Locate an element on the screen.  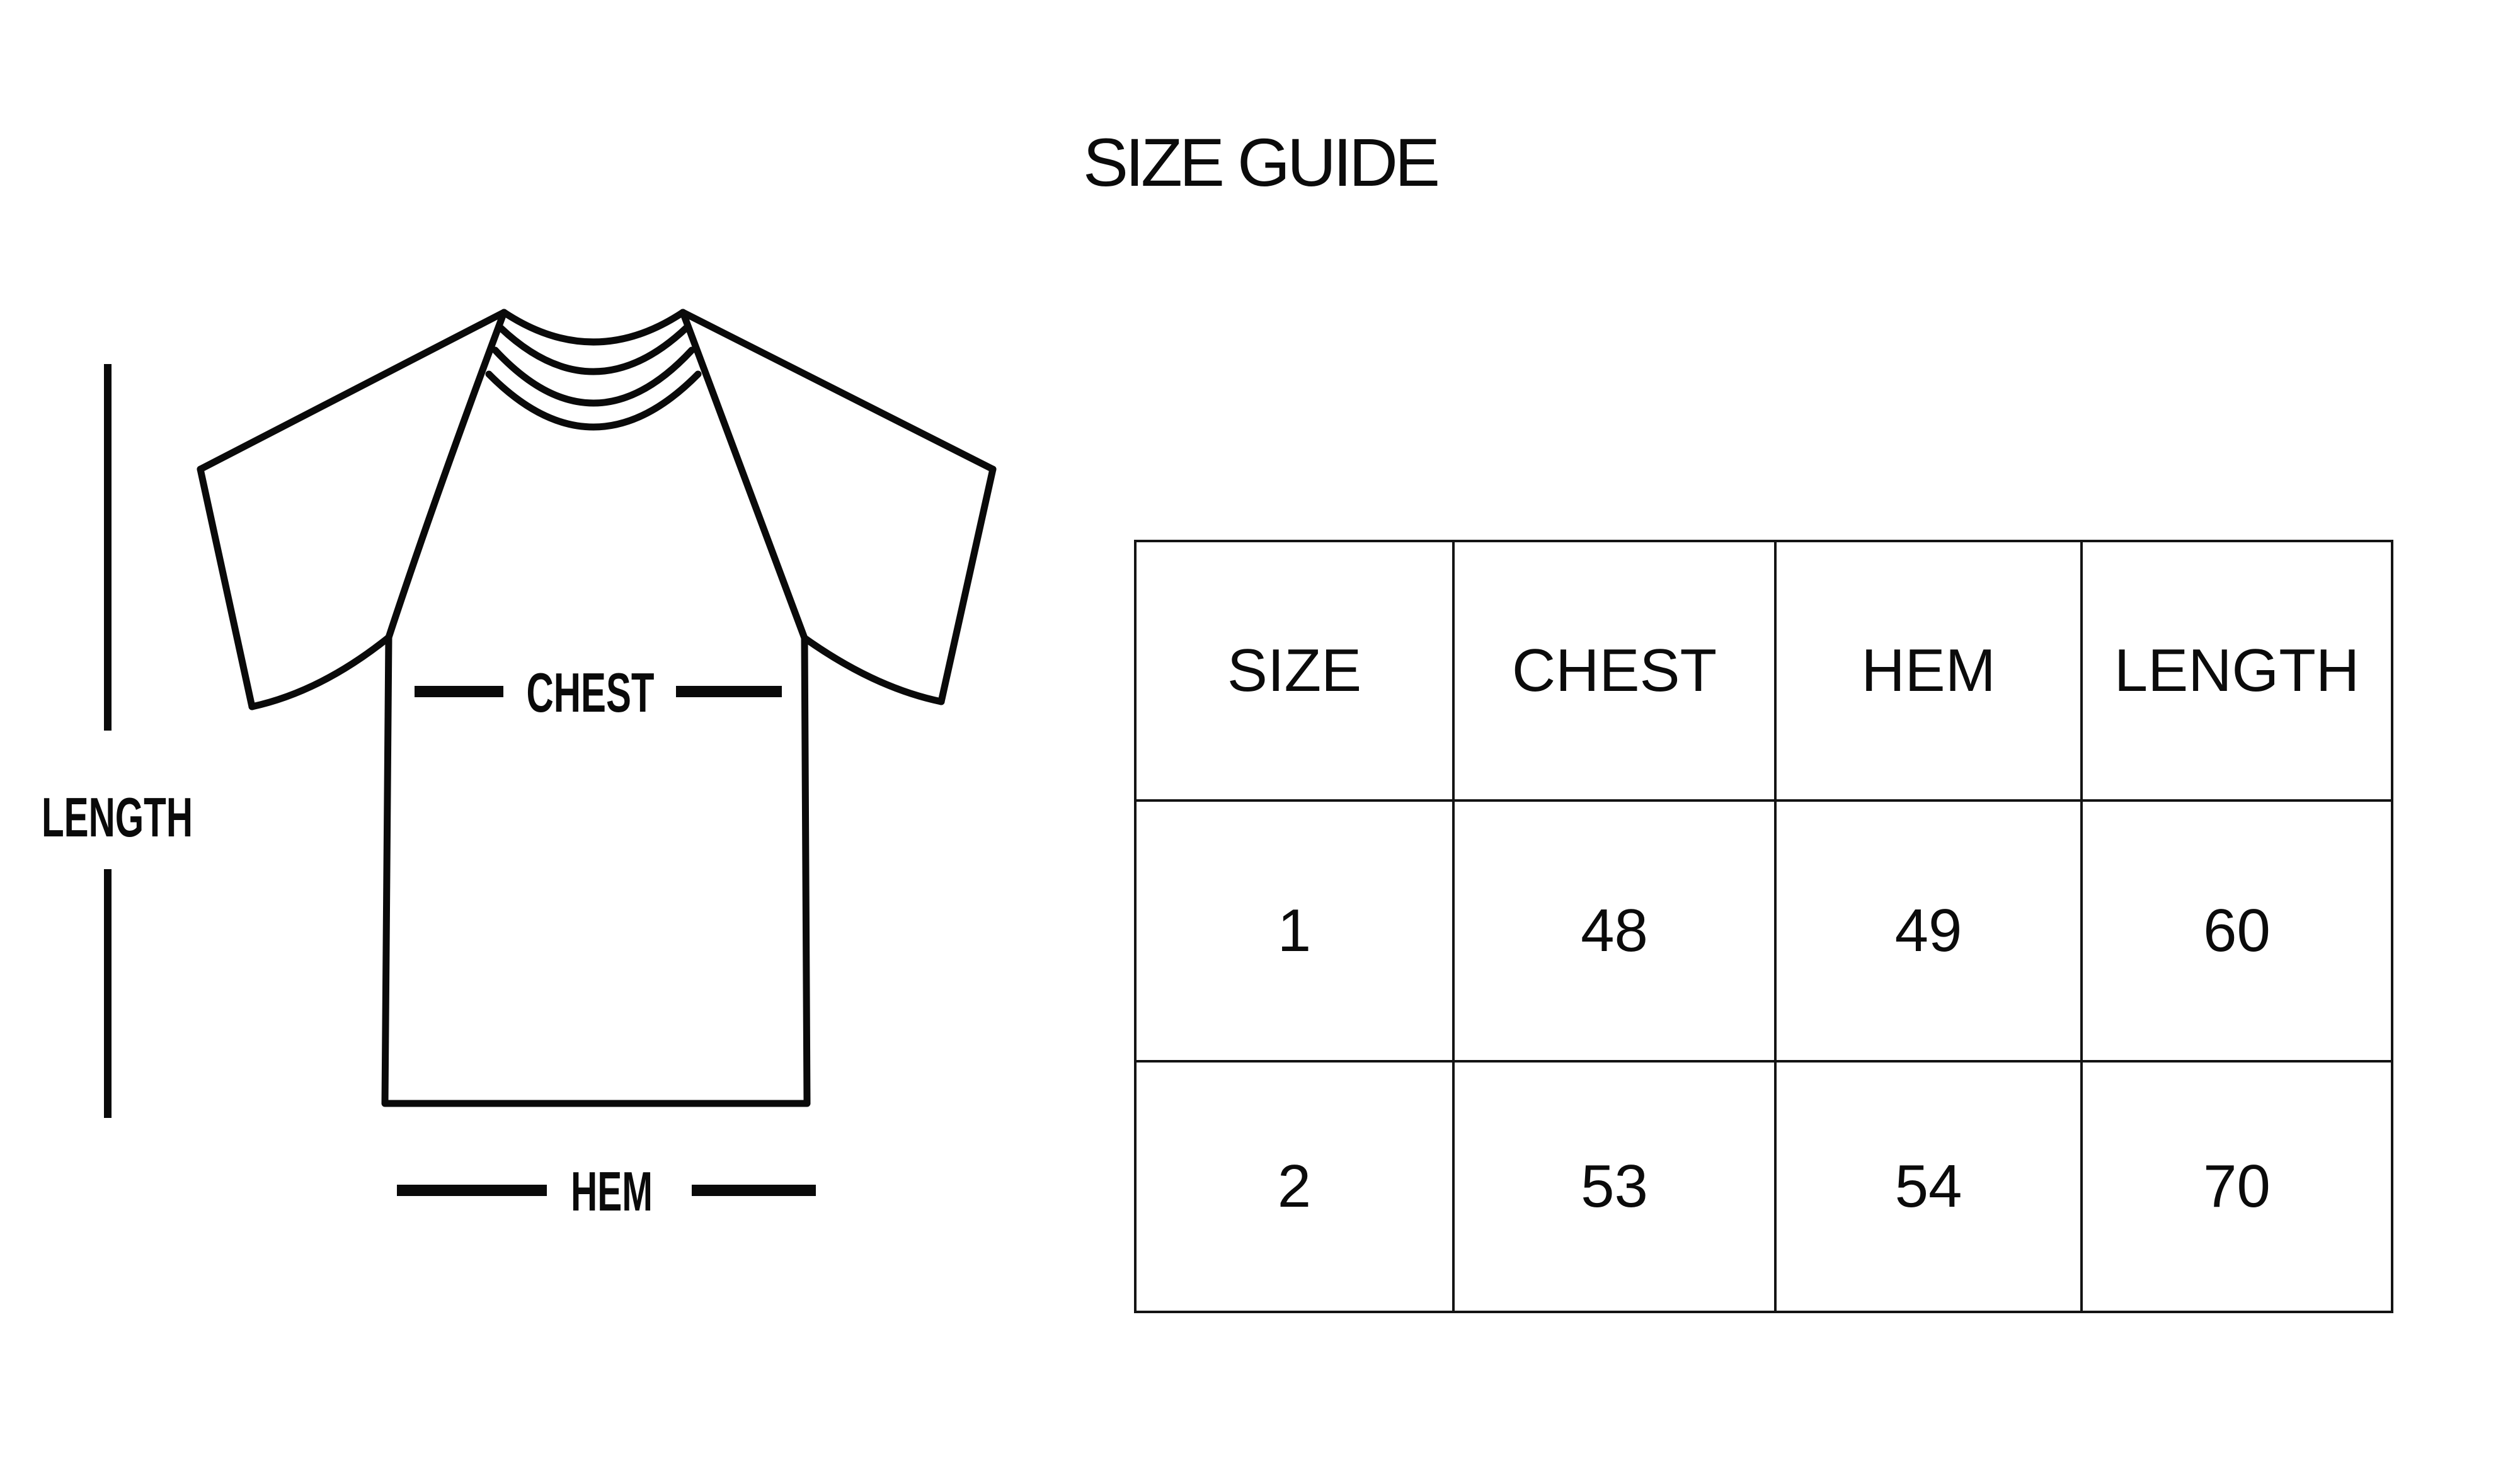
hem-label: HEM is located at coordinates (612, 1191).